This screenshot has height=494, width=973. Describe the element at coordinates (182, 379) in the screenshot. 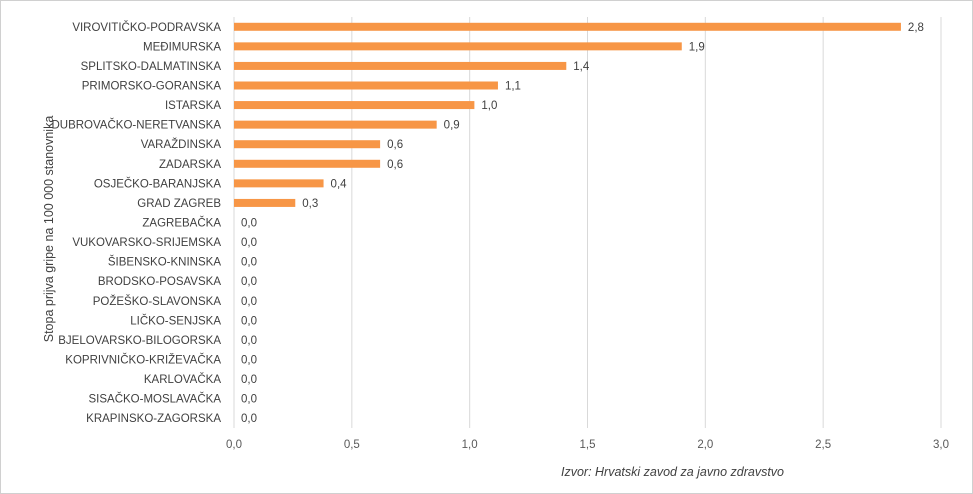

I see `category-label: KARLOVAČKA` at that location.